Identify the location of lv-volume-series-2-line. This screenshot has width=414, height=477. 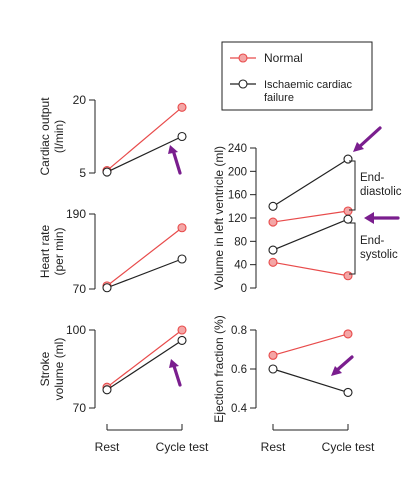
(310, 182).